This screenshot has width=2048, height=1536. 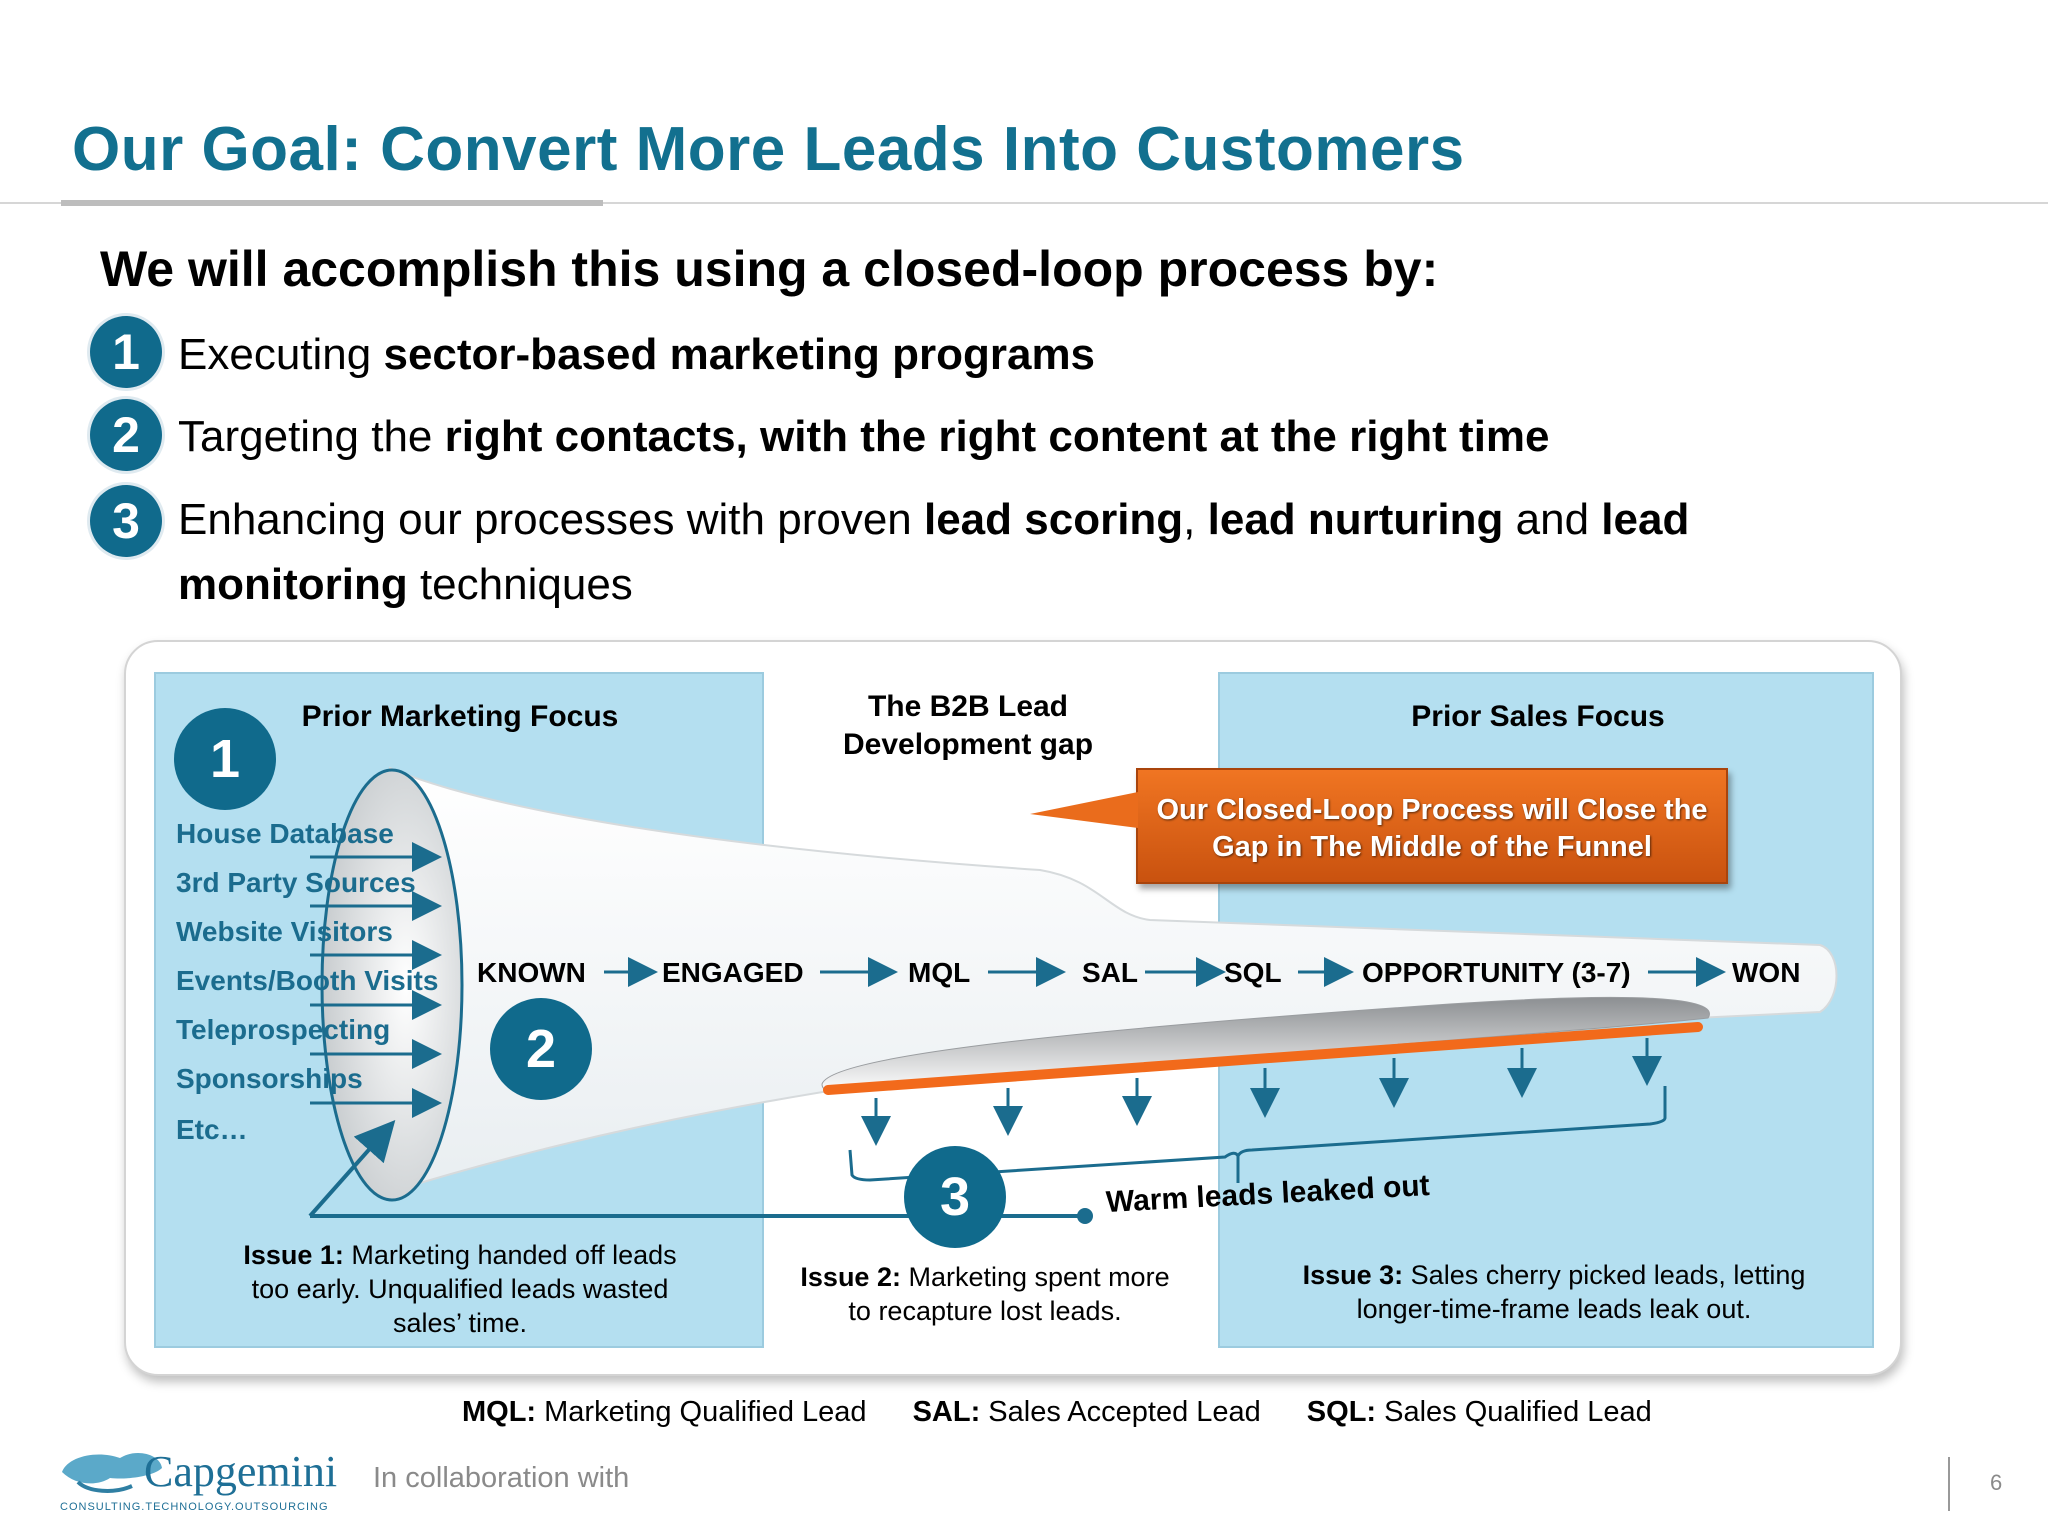 I want to click on source-item: Events/Booth Visits, so click(x=307, y=980).